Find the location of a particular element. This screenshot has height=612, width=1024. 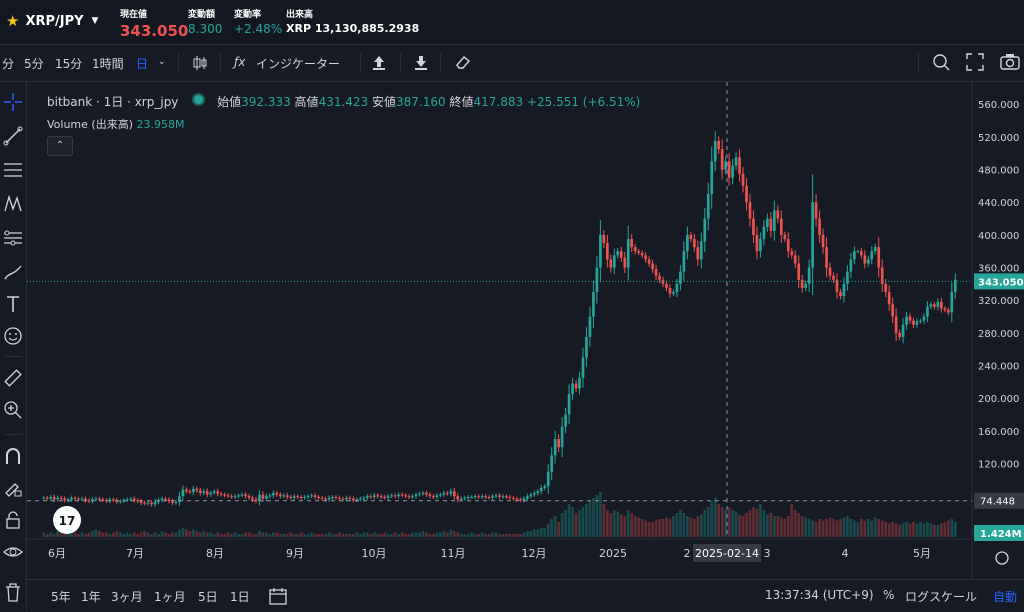

crosshair-icon is located at coordinates (13, 102).